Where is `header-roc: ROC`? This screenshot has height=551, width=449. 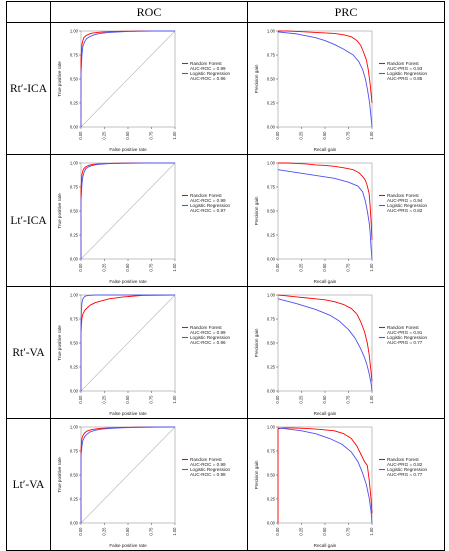 header-roc: ROC is located at coordinates (149, 12).